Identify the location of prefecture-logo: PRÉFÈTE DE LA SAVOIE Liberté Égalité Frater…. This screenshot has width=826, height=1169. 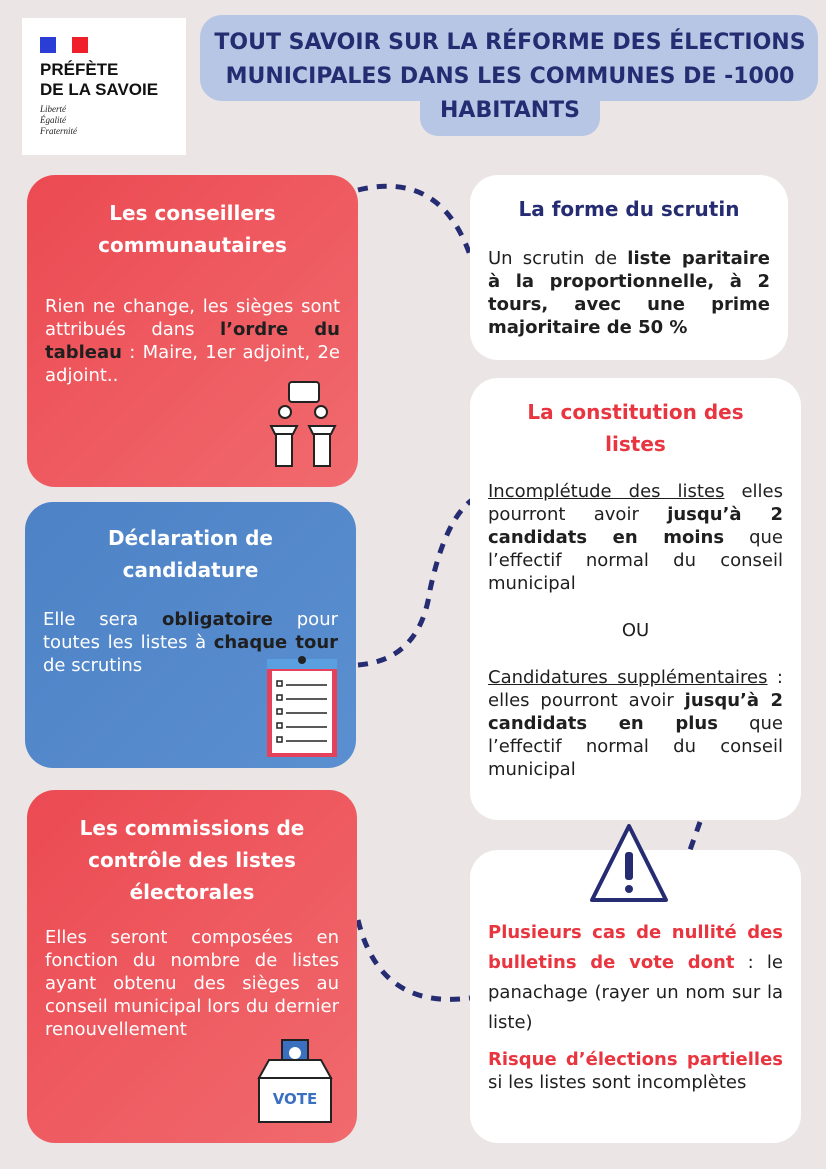
(104, 86).